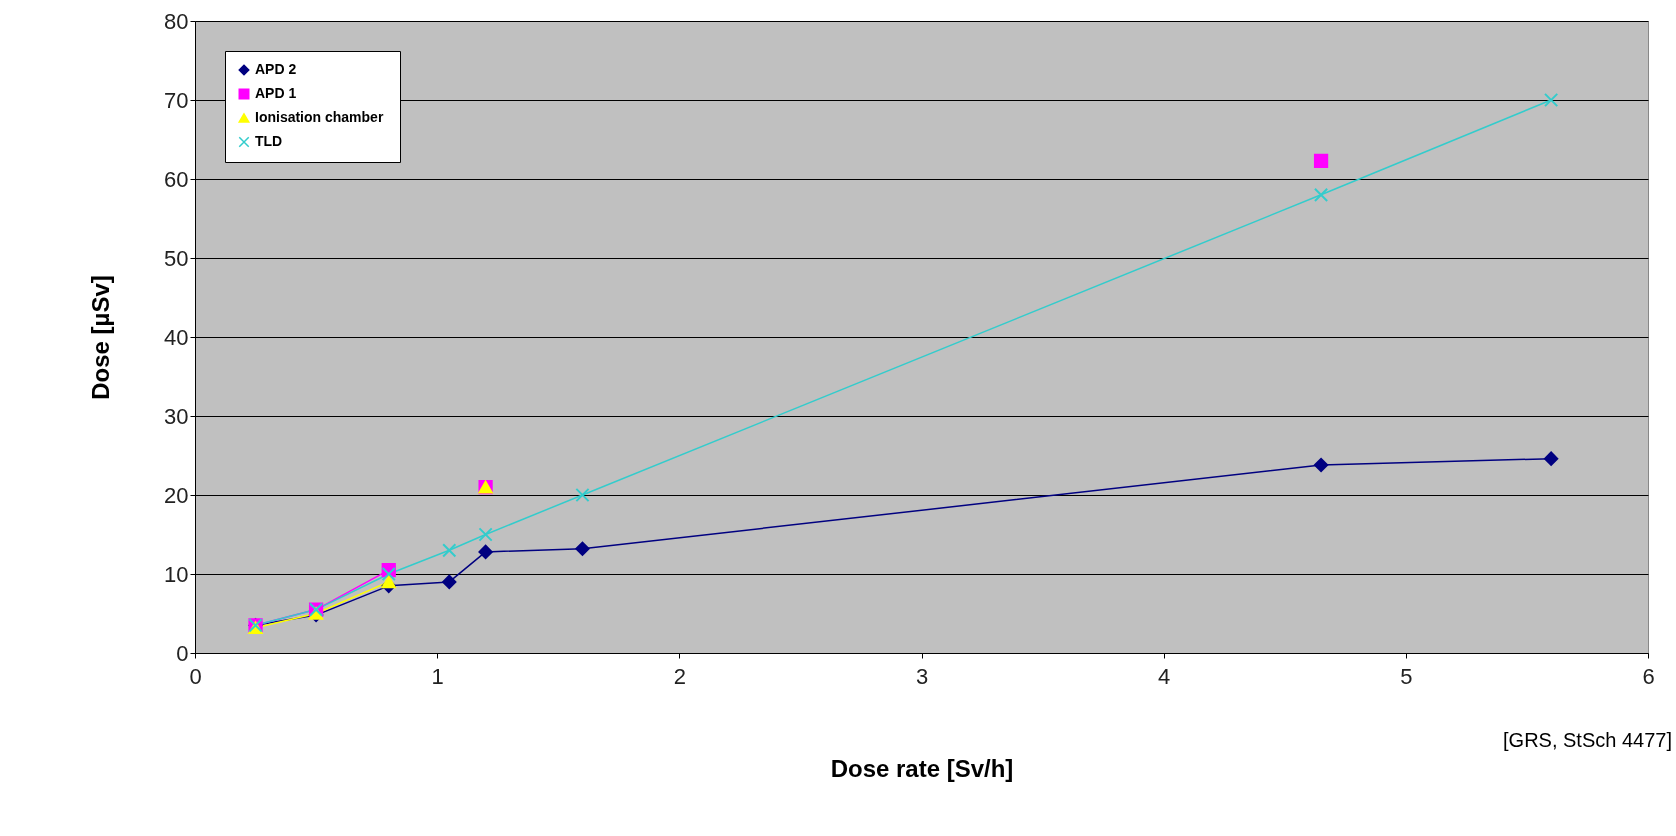 This screenshot has height=836, width=1676. I want to click on legend-label: APD 1, so click(276, 93).